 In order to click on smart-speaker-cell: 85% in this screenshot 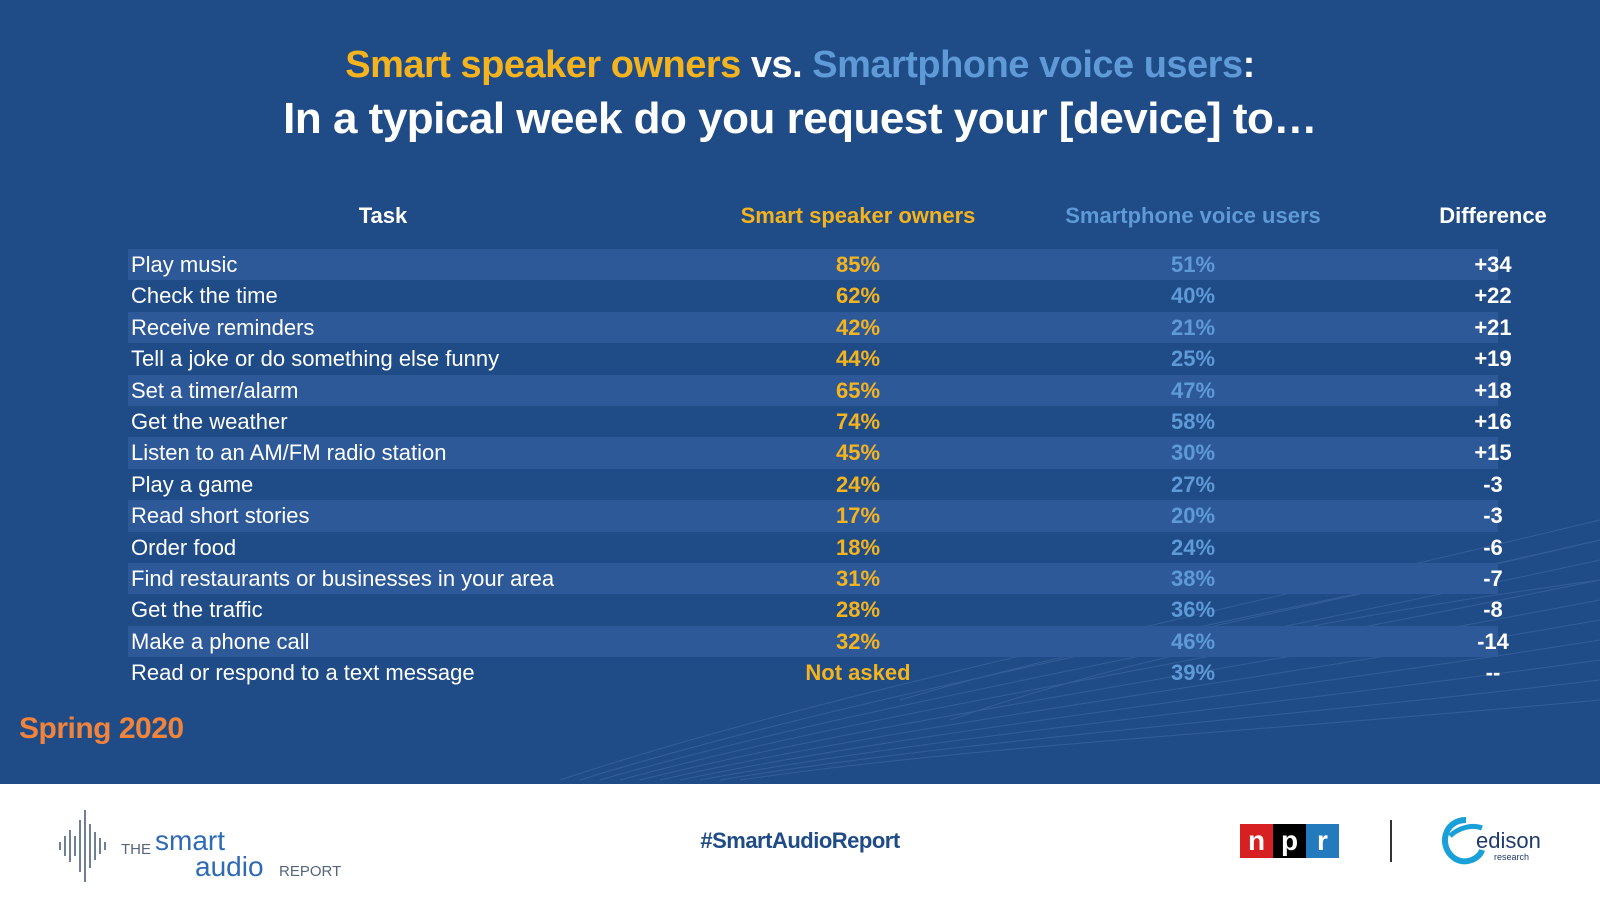, I will do `click(858, 264)`.